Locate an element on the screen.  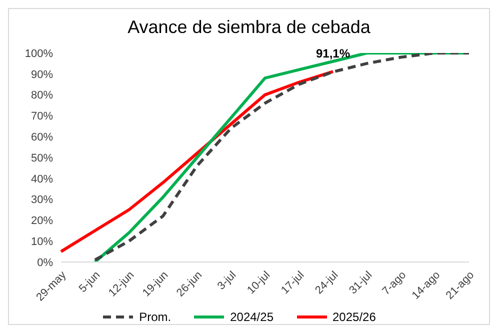
y-tick-label: 20% is located at coordinates (42, 221).